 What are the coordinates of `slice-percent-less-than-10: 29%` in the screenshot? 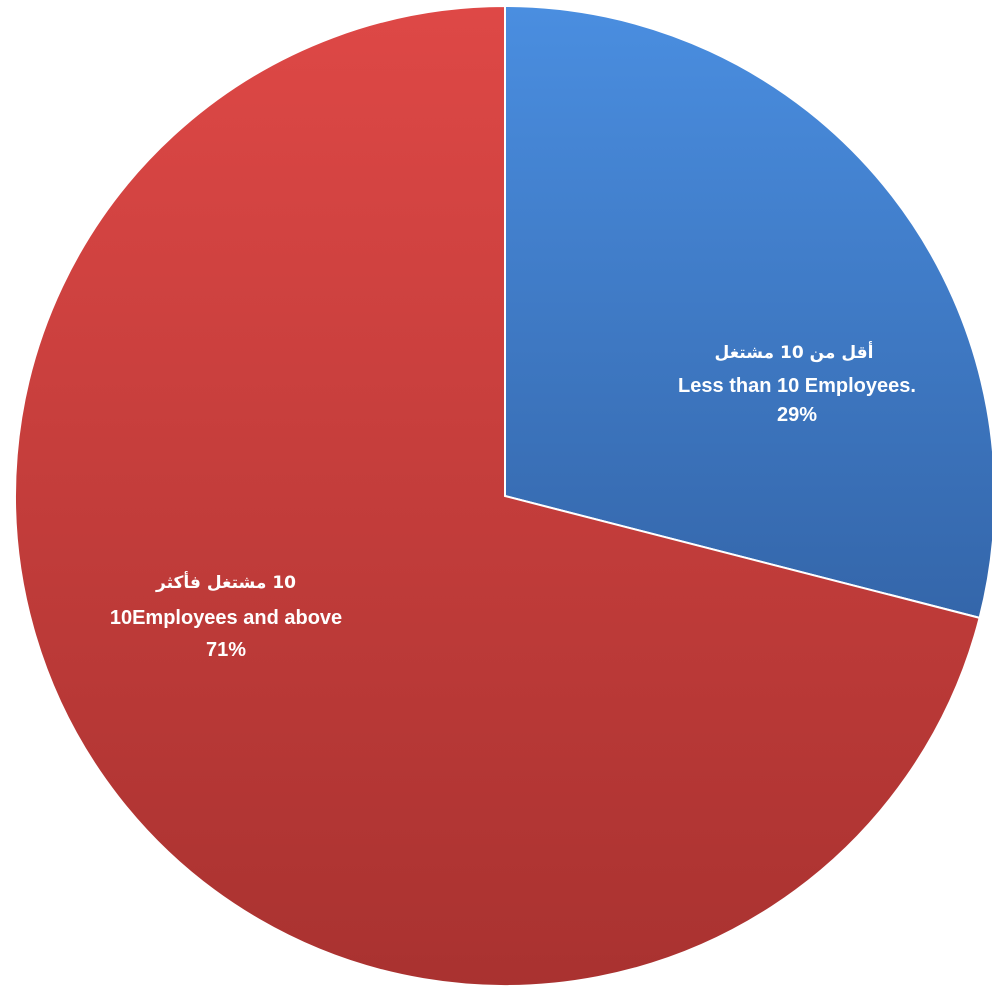 It's located at (797, 415).